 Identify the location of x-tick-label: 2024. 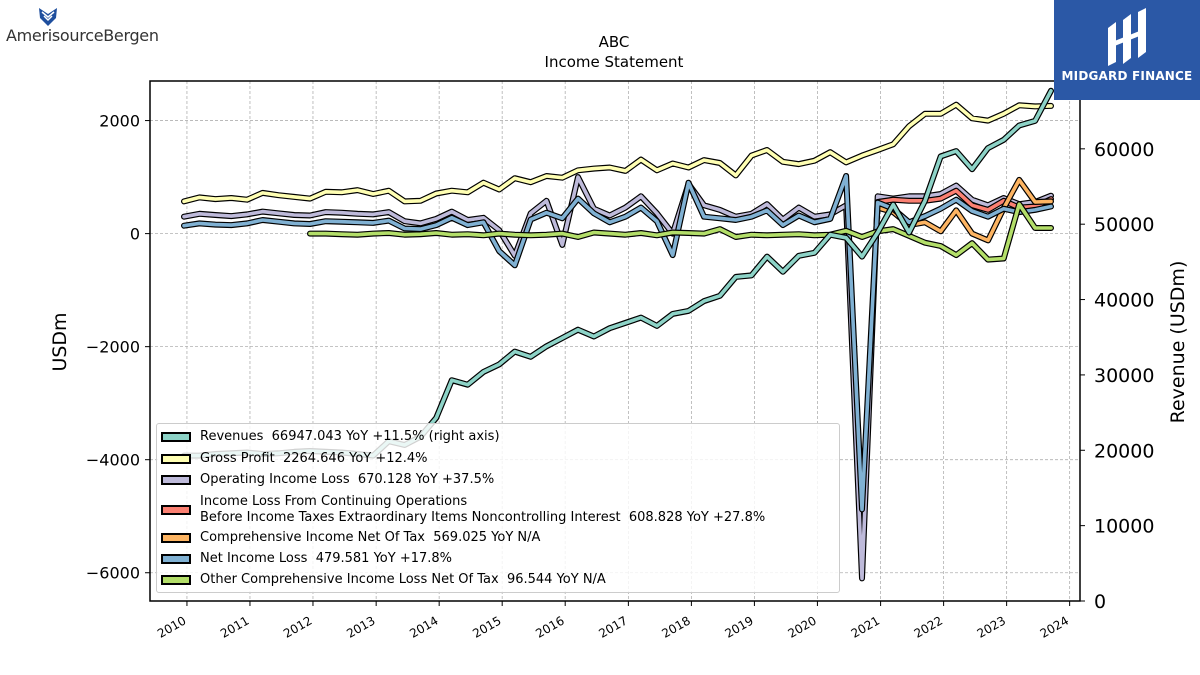
(1054, 626).